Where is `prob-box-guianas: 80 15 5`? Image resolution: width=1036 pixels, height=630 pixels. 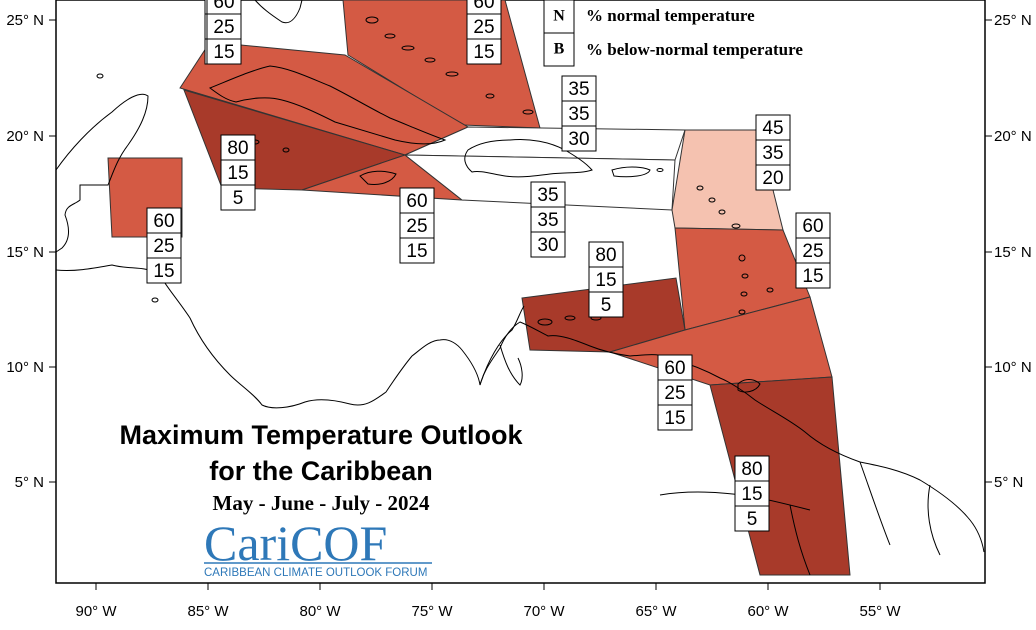 prob-box-guianas: 80 15 5 is located at coordinates (752, 493).